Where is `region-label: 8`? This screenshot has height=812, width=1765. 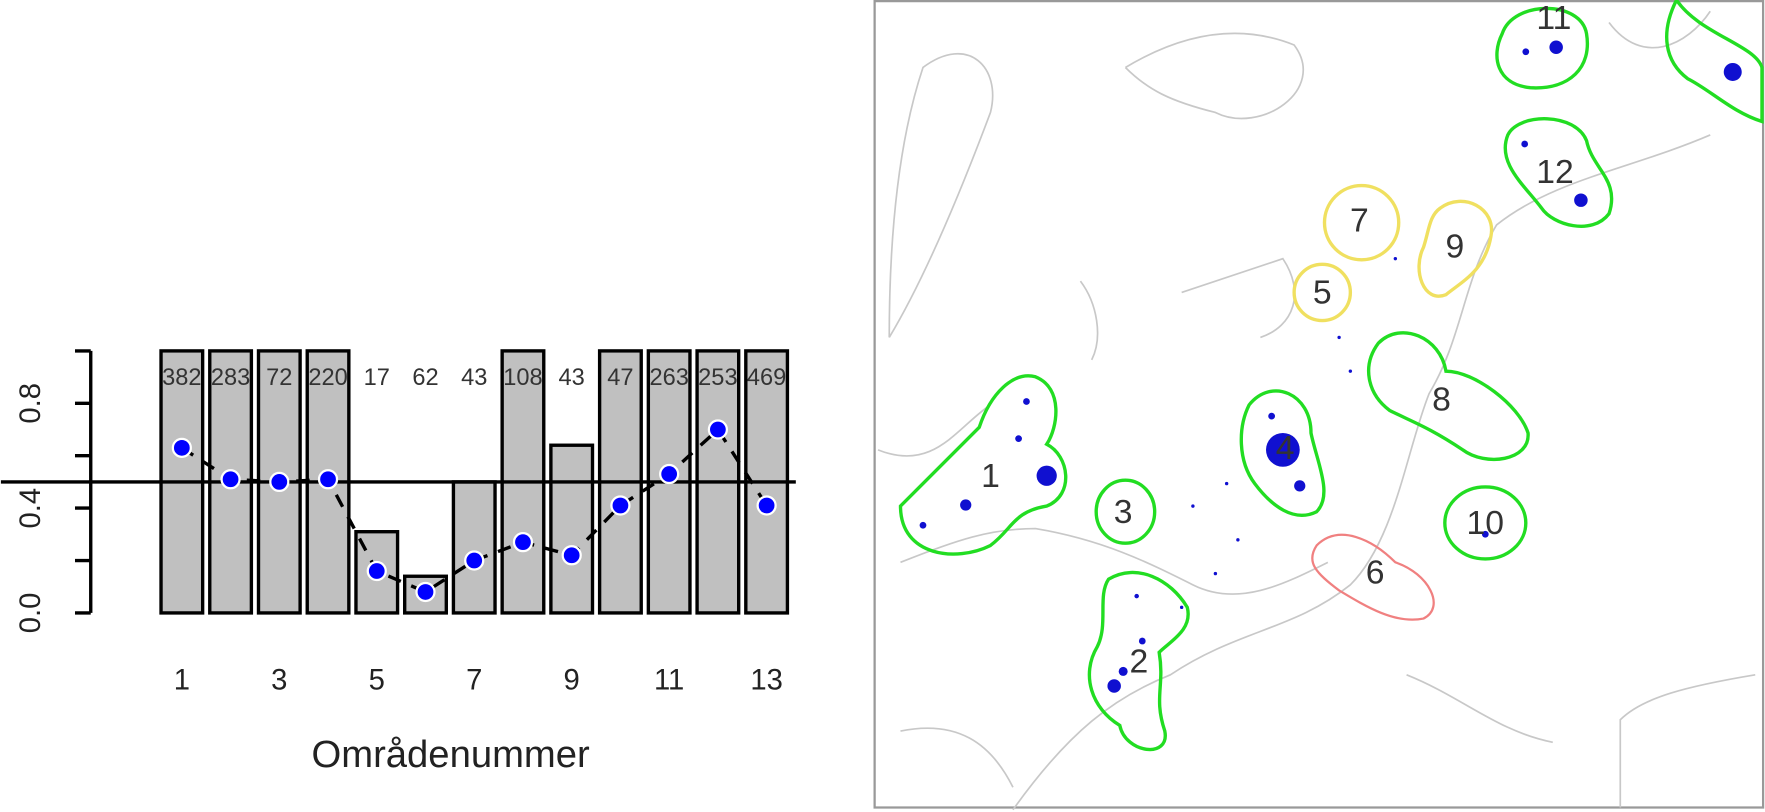
region-label: 8 is located at coordinates (1441, 399).